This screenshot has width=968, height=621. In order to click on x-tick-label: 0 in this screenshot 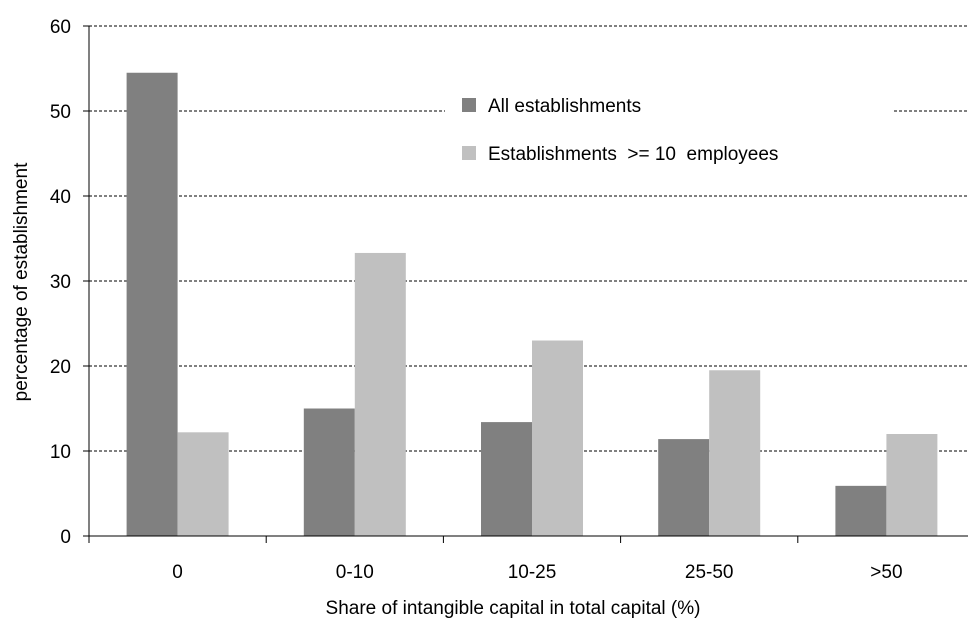, I will do `click(177, 572)`.